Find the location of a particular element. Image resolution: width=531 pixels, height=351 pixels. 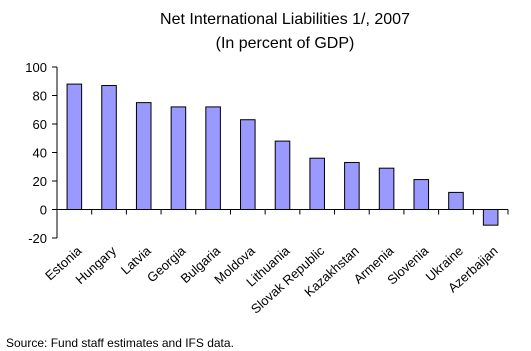

y-tick-label: 40 is located at coordinates (40, 153).